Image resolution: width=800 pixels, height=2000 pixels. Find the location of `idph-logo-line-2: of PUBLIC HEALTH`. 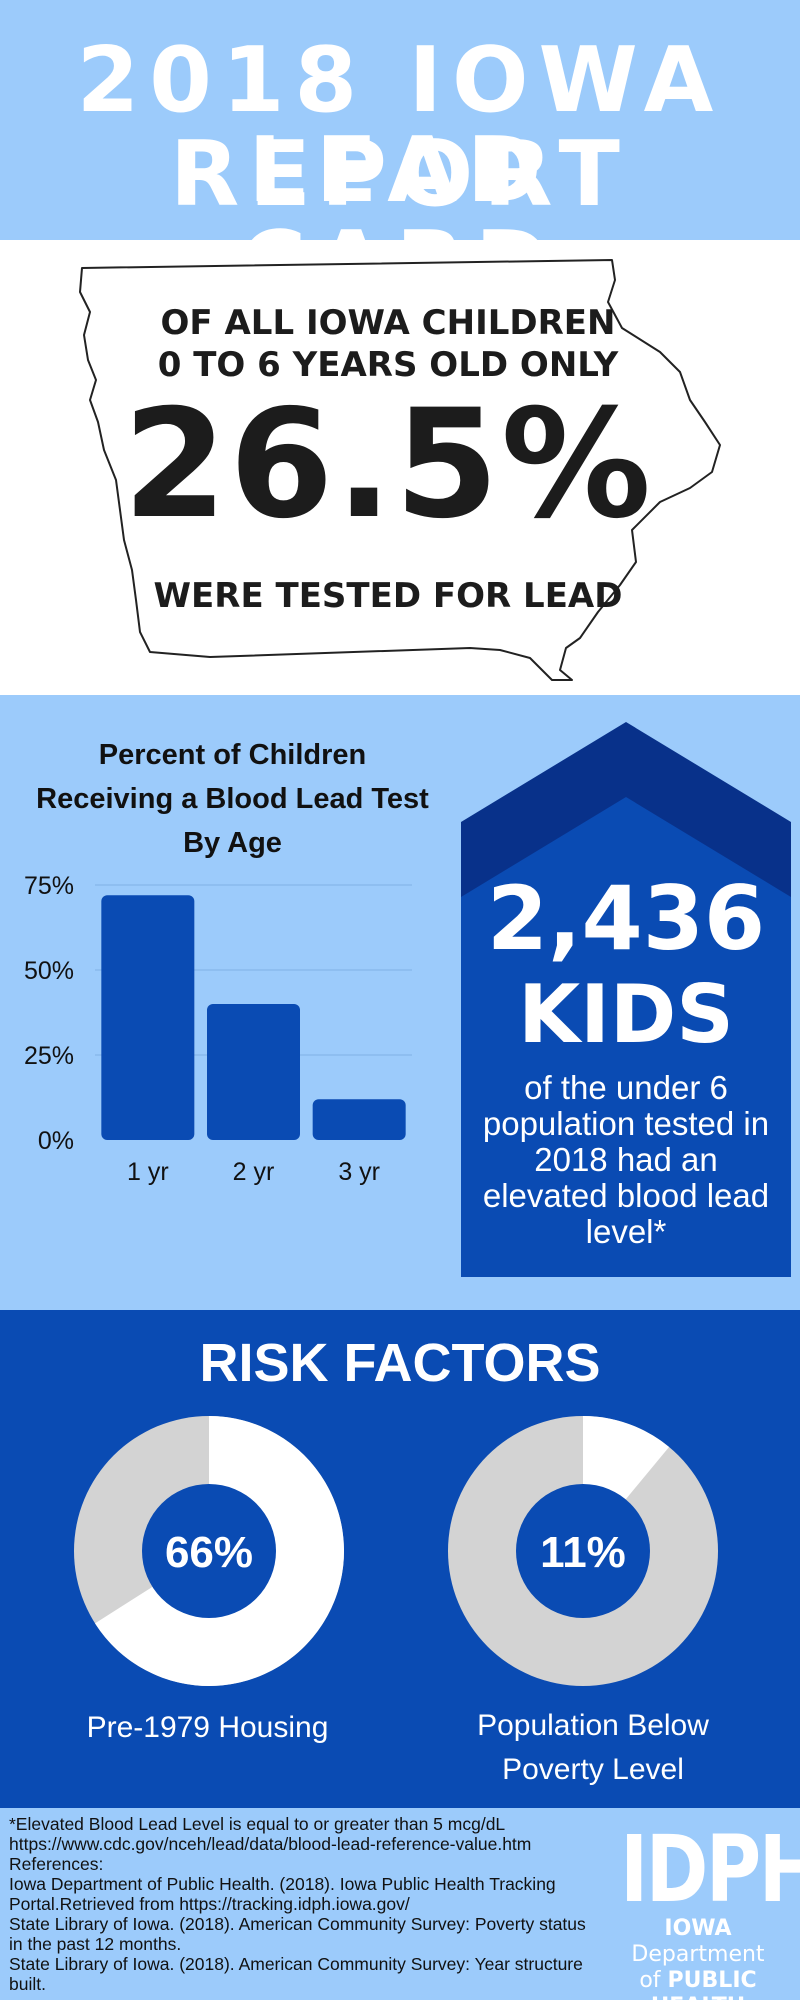

idph-logo-line-2: of PUBLIC HEALTH is located at coordinates (698, 1984).